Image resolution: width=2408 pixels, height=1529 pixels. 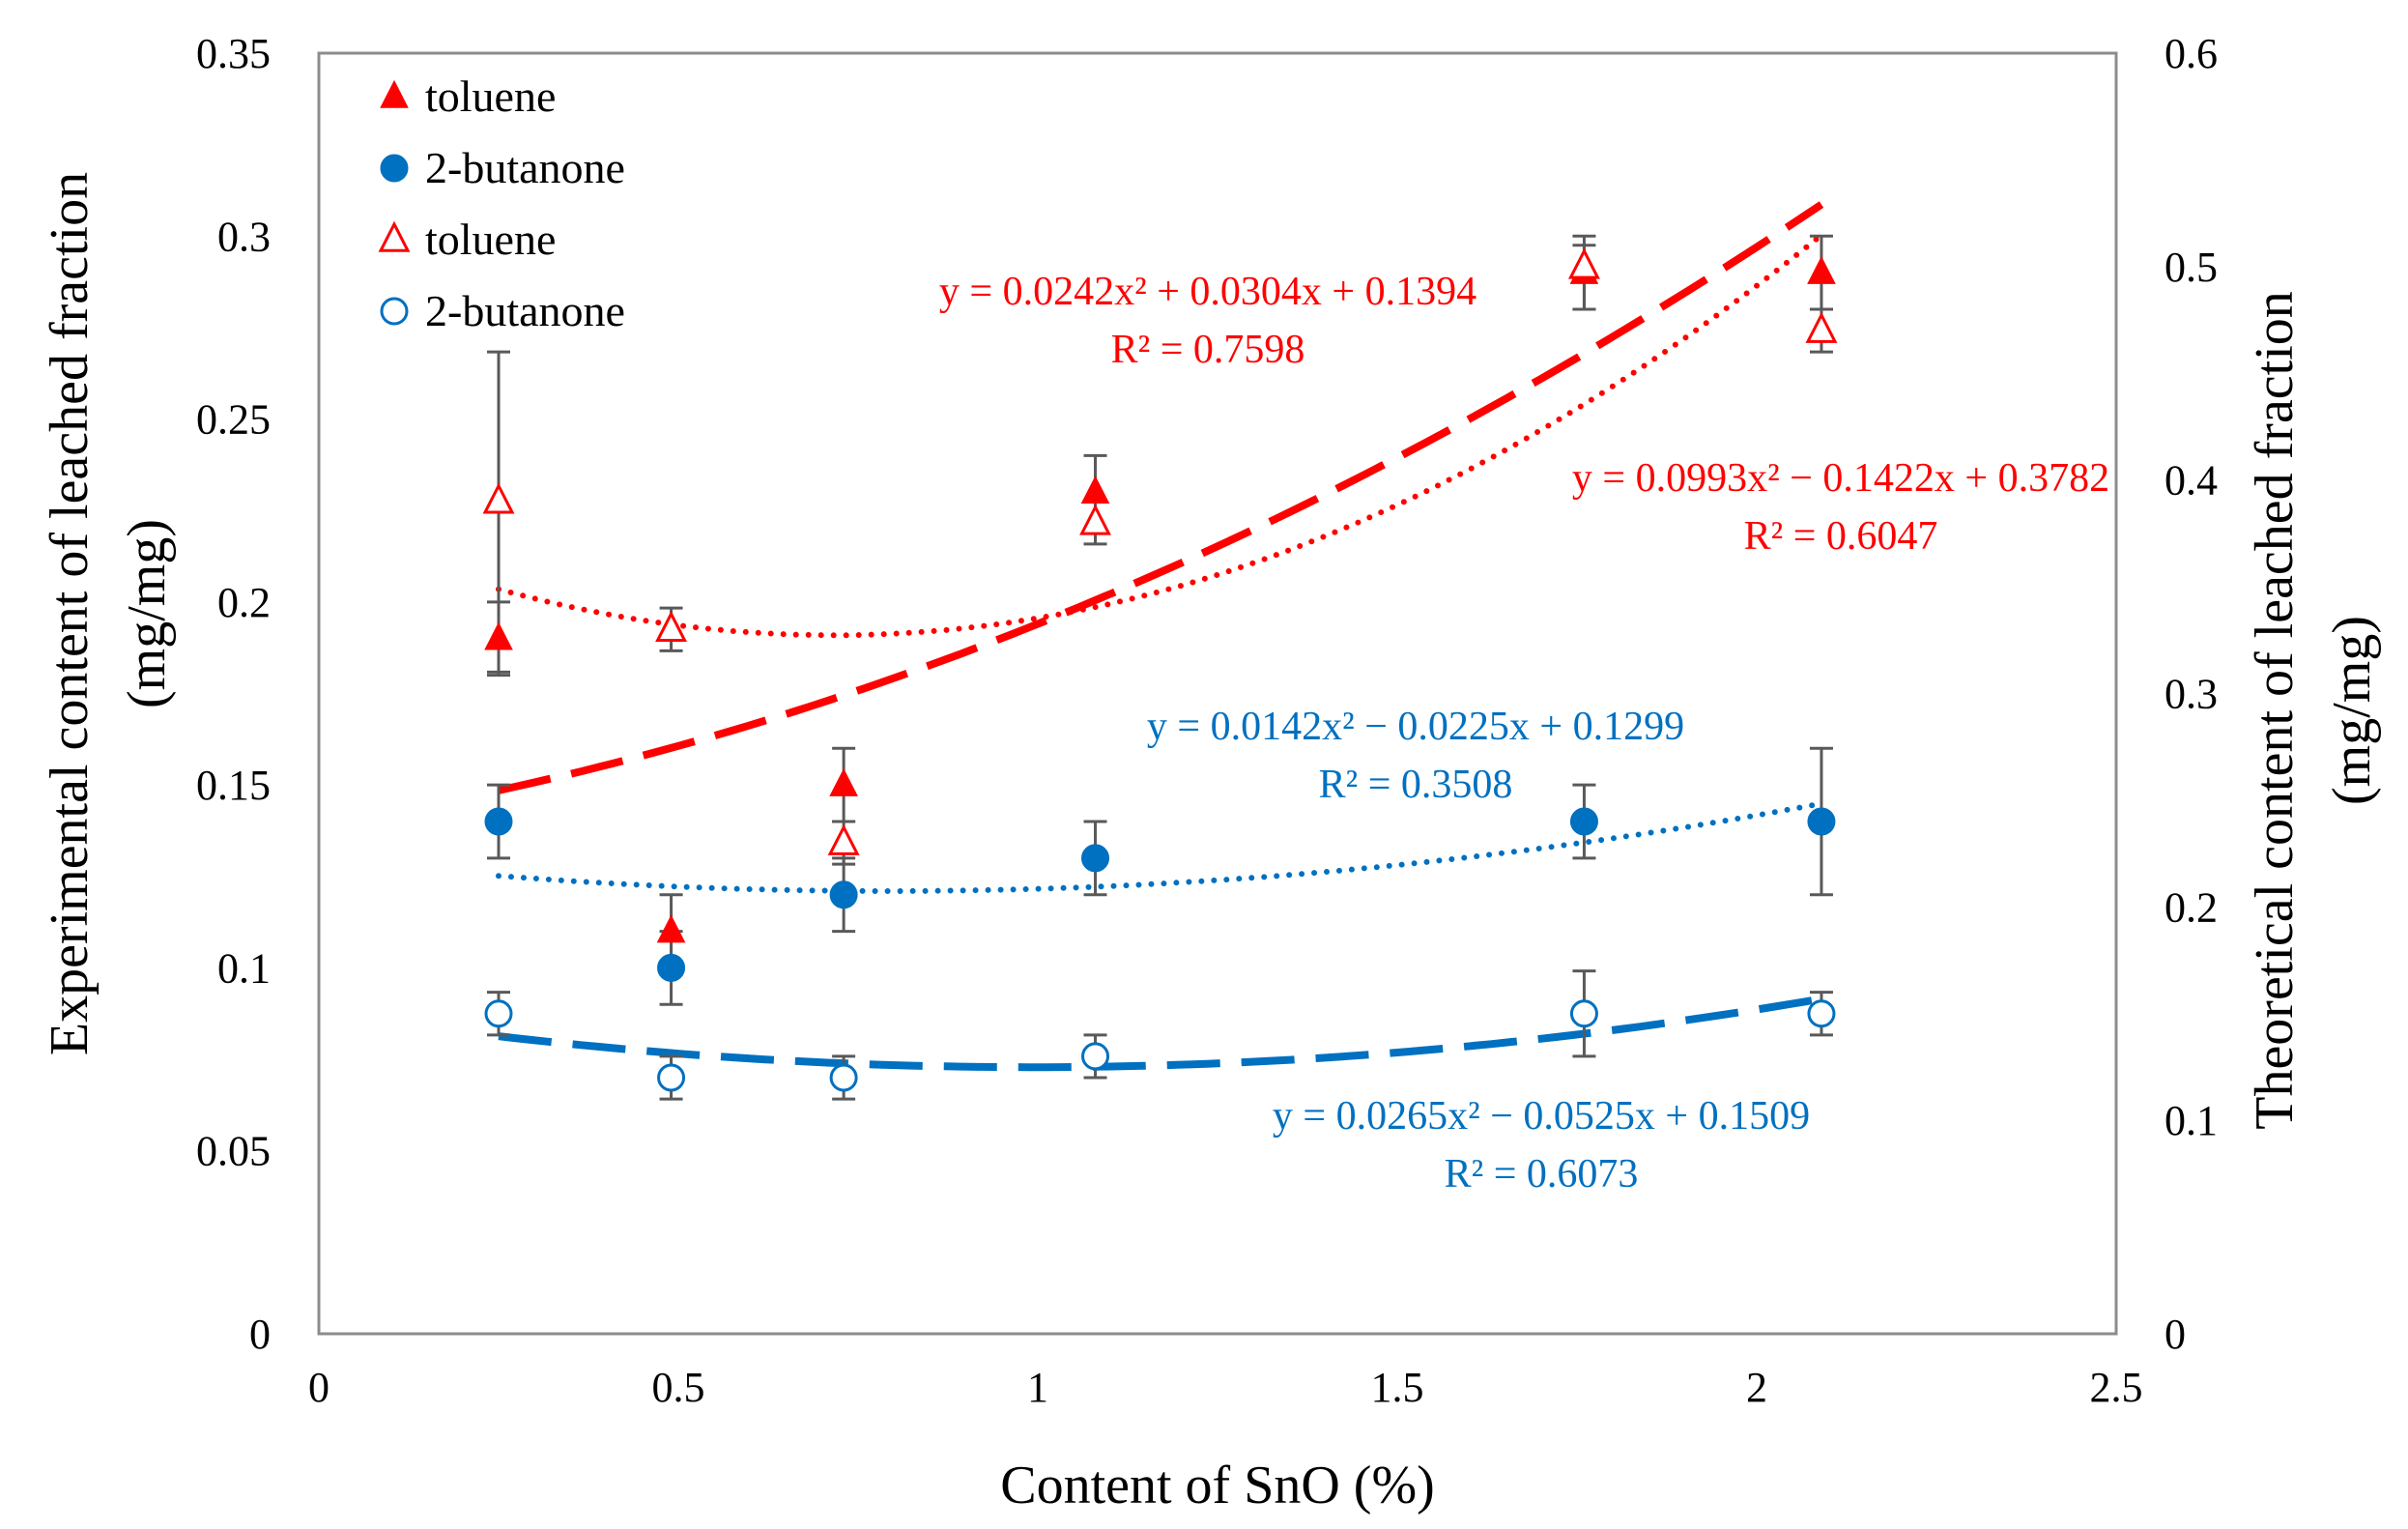 What do you see at coordinates (1397, 1387) in the screenshot?
I see `x-tick-label: 1.5` at bounding box center [1397, 1387].